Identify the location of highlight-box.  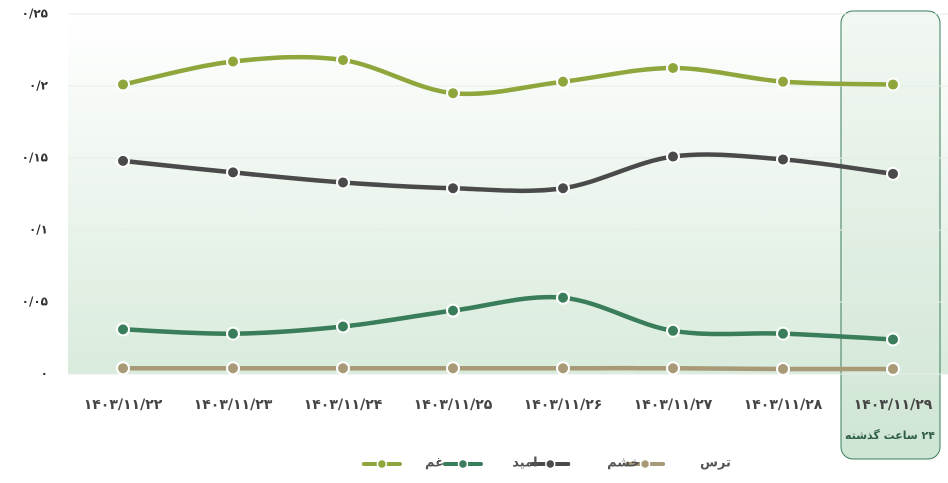
(890, 235).